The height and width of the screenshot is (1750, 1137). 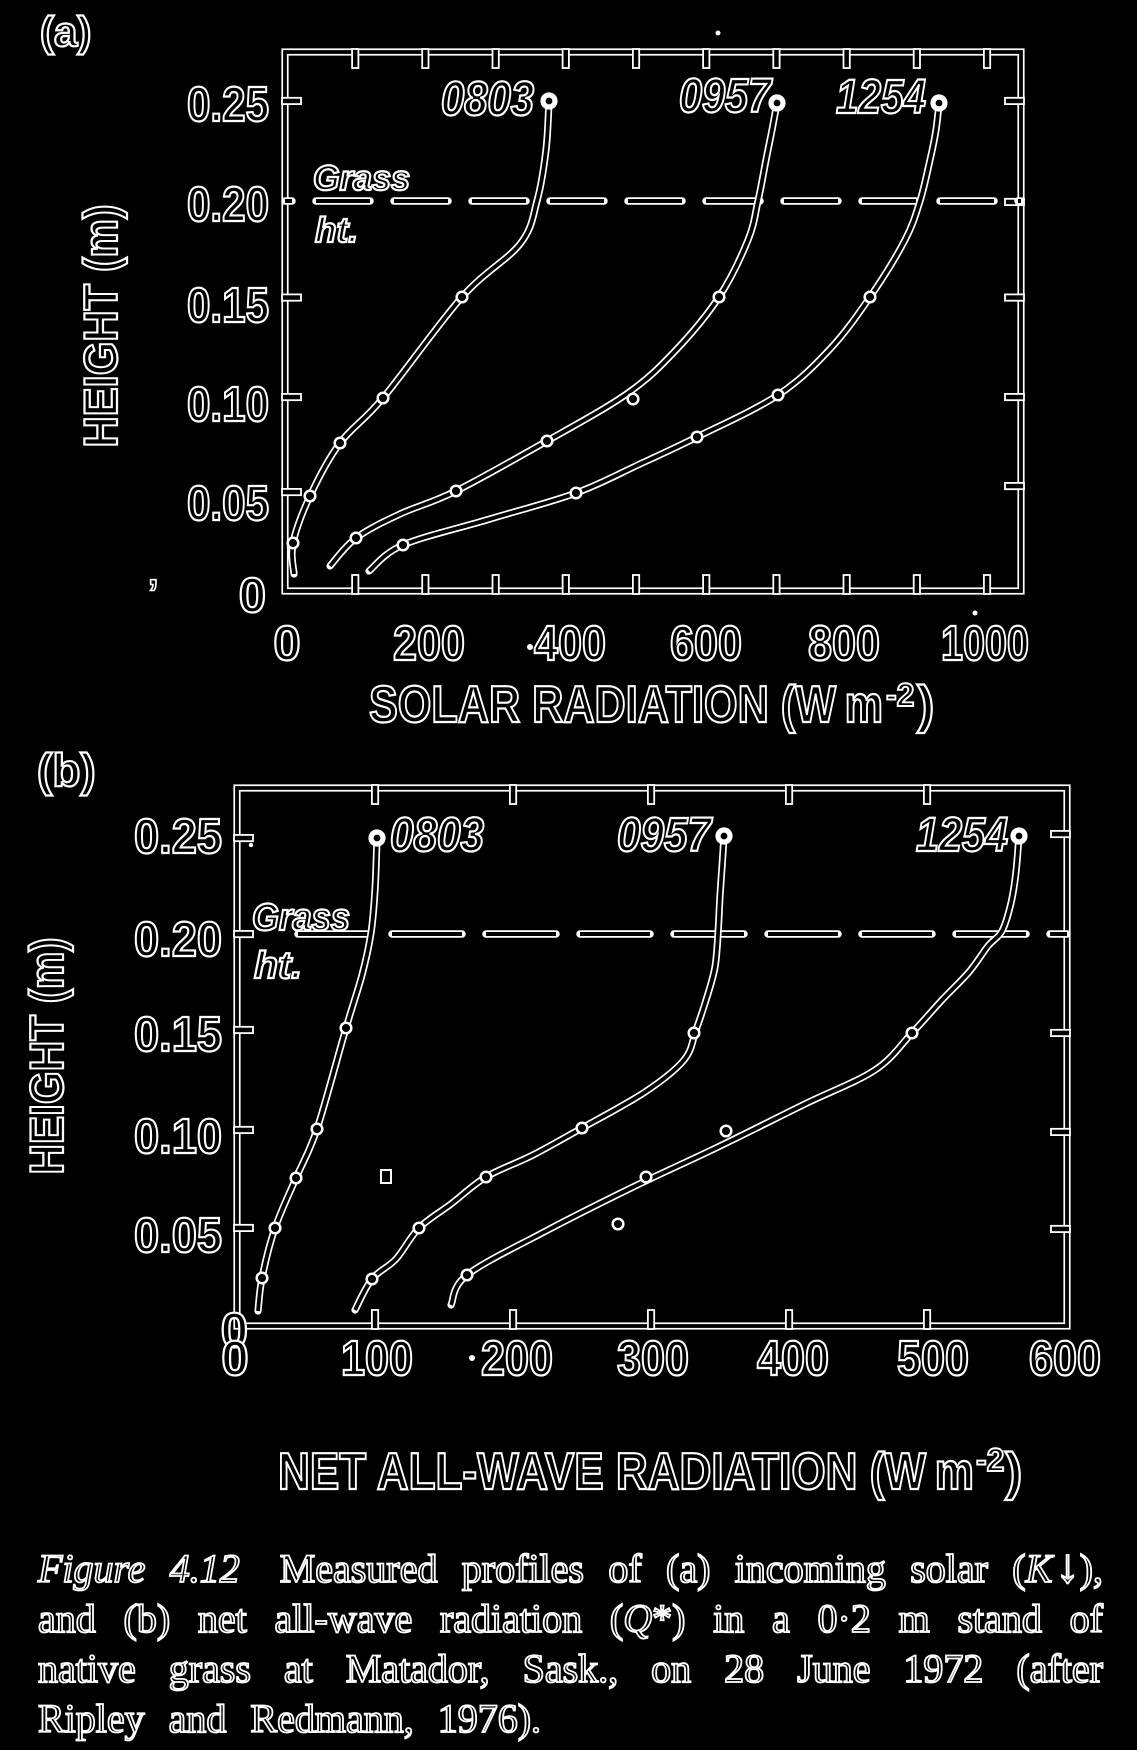 I want to click on svg-text: 500, so click(x=933, y=1359).